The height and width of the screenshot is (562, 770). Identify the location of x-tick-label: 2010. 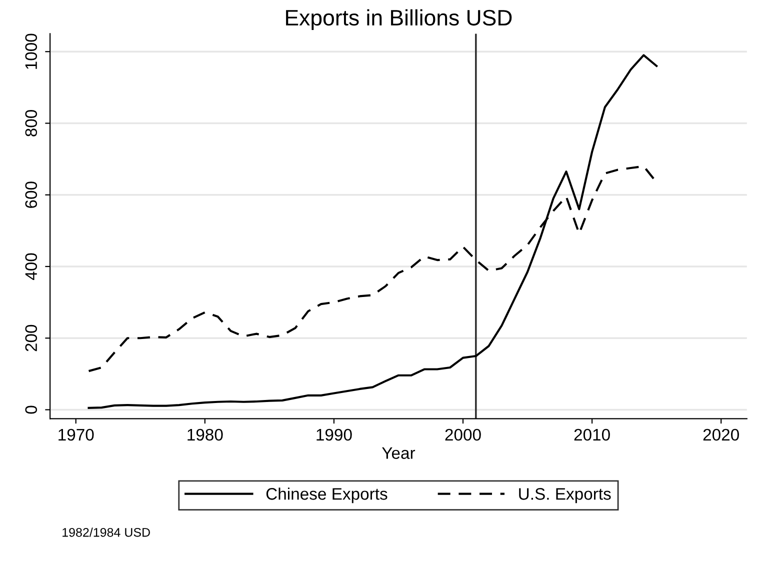
(592, 434).